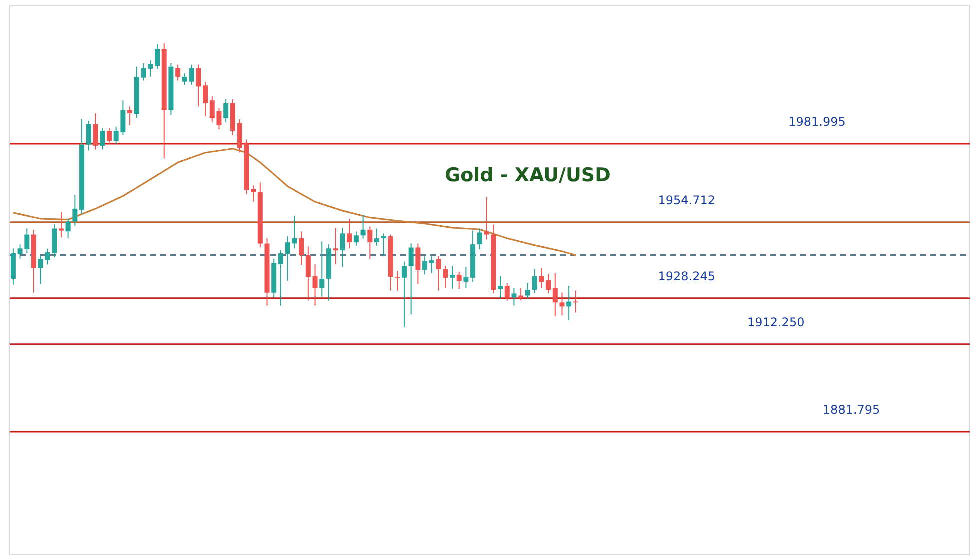 The image size is (980, 559). What do you see at coordinates (817, 121) in the screenshot?
I see `ref-line-label: 1981.995` at bounding box center [817, 121].